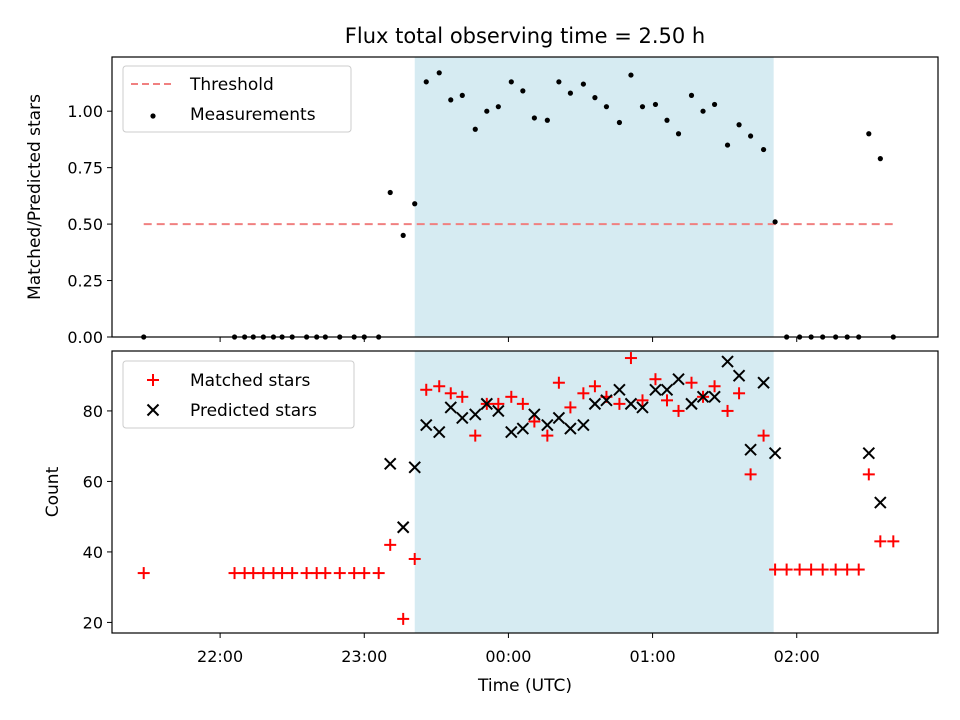 The width and height of the screenshot is (960, 720). What do you see at coordinates (364, 656) in the screenshot?
I see `x-tick-label: 23:00` at bounding box center [364, 656].